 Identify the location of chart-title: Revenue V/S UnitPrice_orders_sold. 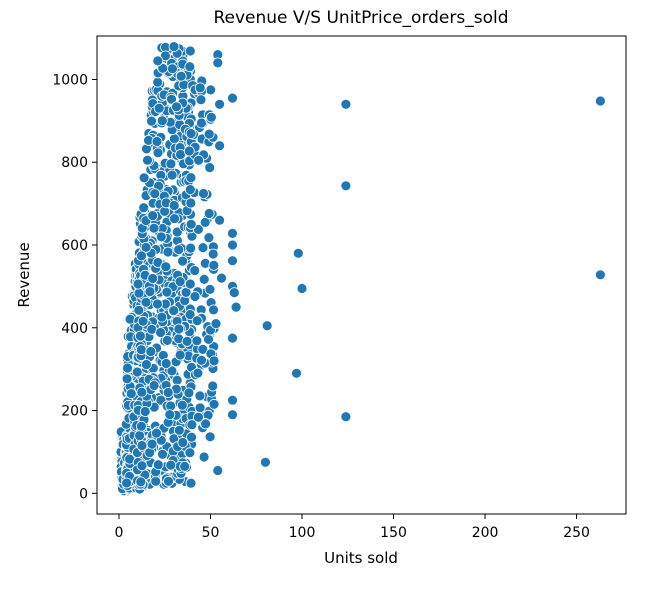
(360, 18).